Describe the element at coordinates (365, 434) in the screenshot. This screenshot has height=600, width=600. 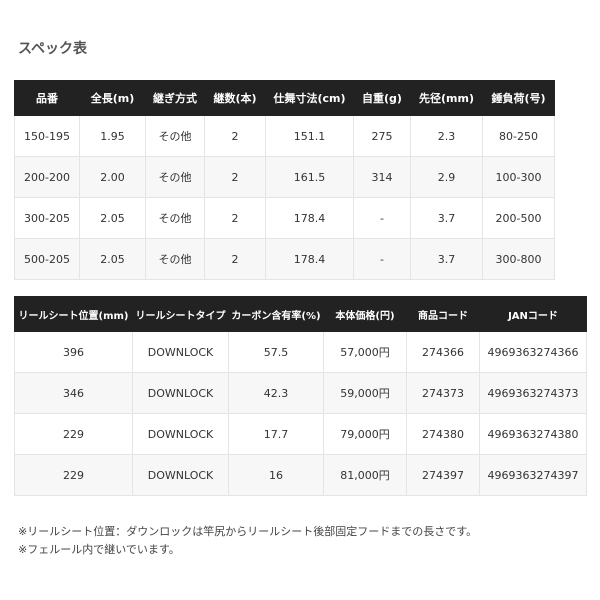
I see `cell: 79,000円` at that location.